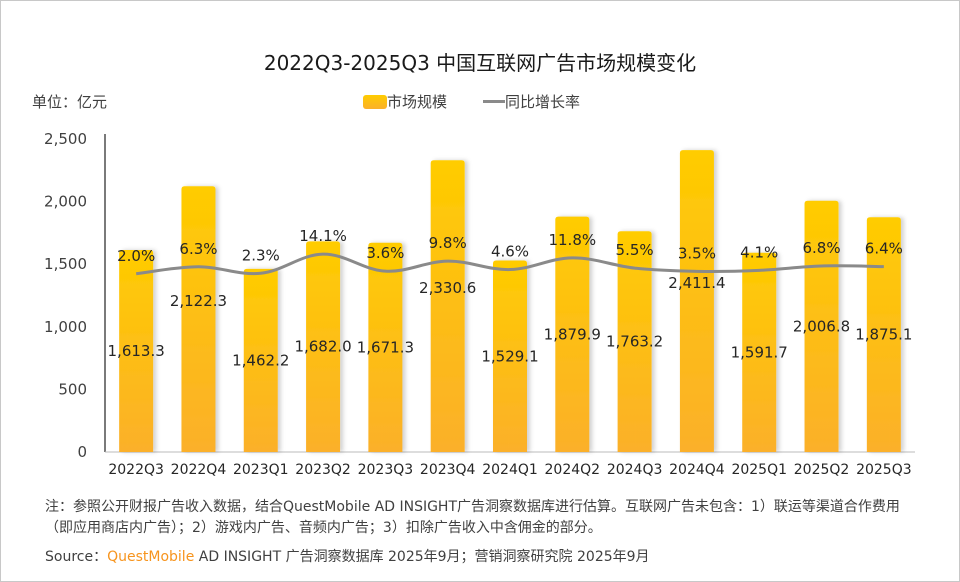  I want to click on growth-rate-line, so click(509, 264).